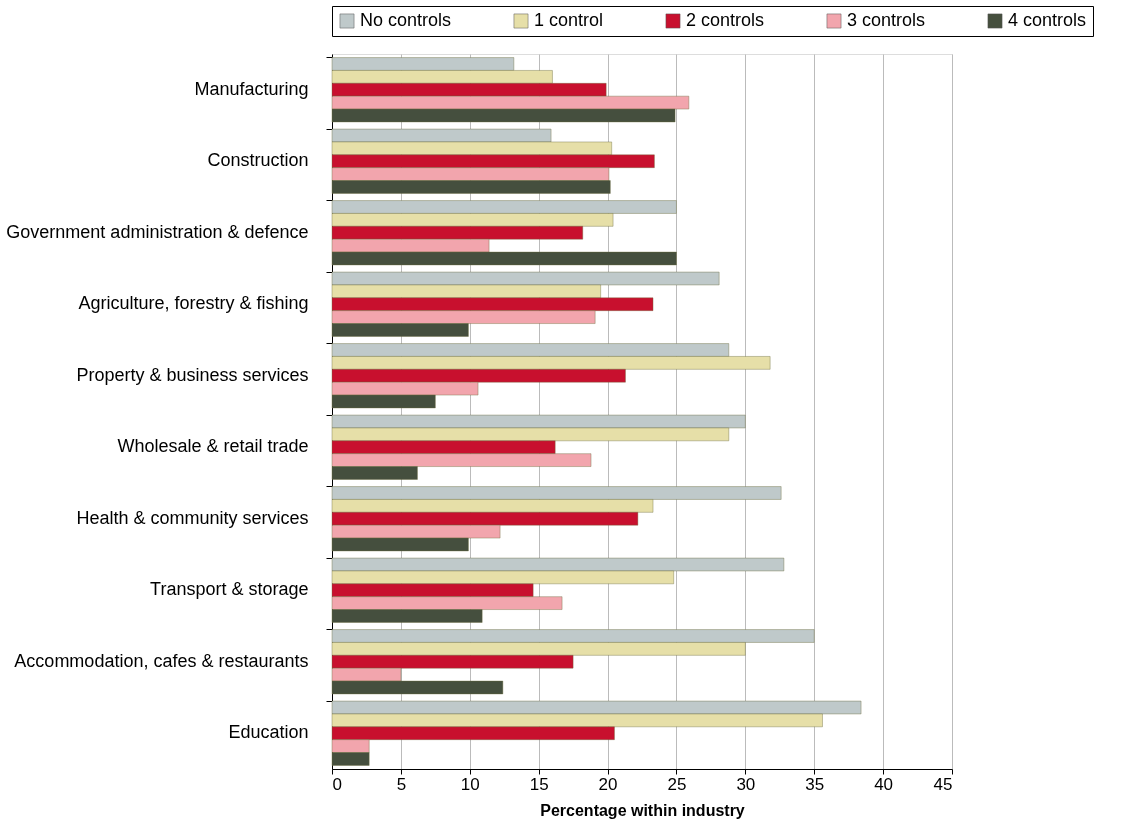 The width and height of the screenshot is (1147, 834). I want to click on legend-label: 2 controls, so click(725, 20).